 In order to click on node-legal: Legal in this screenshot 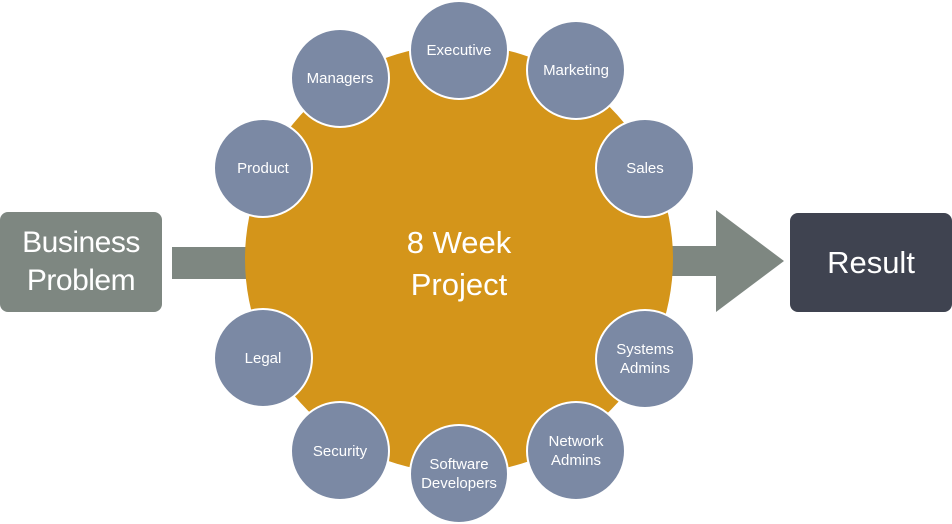, I will do `click(263, 358)`.